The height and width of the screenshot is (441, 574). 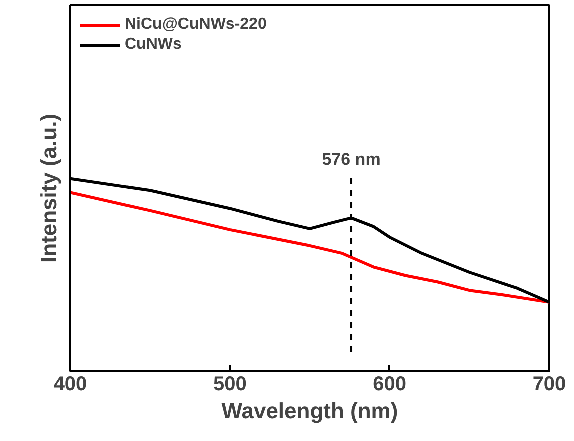 What do you see at coordinates (351, 160) in the screenshot?
I see `ref-line-label: 576 nm` at bounding box center [351, 160].